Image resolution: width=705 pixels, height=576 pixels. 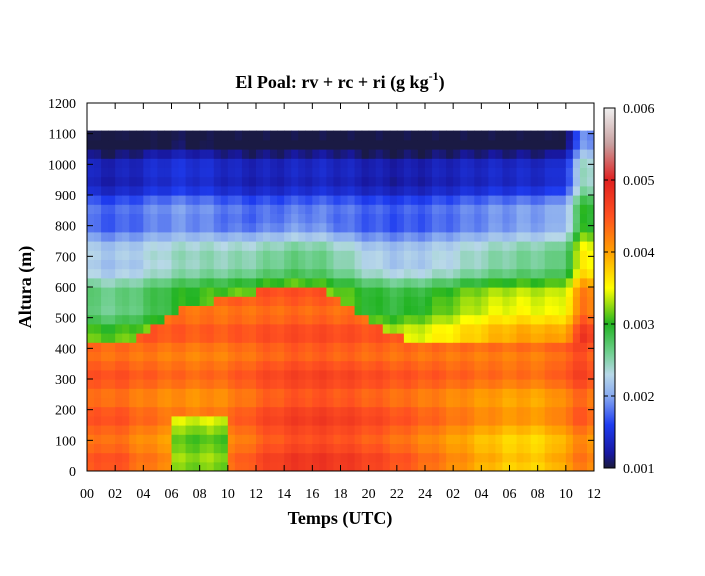 What do you see at coordinates (65, 227) in the screenshot?
I see `y-tick-label: 800` at bounding box center [65, 227].